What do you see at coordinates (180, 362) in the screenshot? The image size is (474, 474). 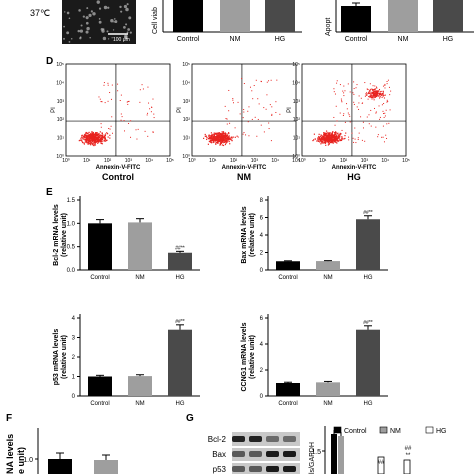 I see `bar-hg` at bounding box center [180, 362].